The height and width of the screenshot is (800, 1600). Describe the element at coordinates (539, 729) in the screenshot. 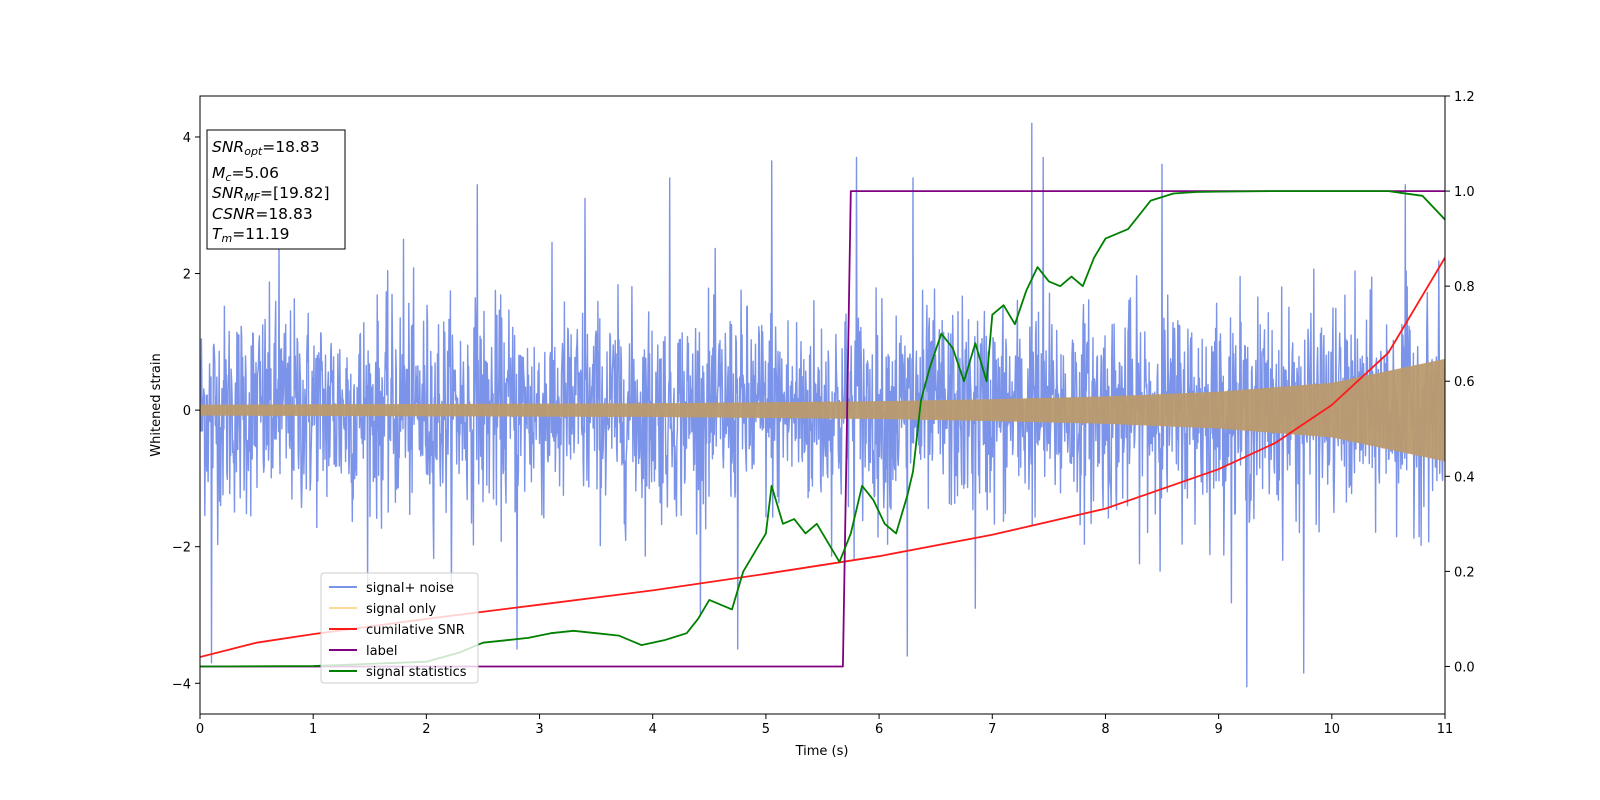

I see `x-tick-label: 3` at that location.